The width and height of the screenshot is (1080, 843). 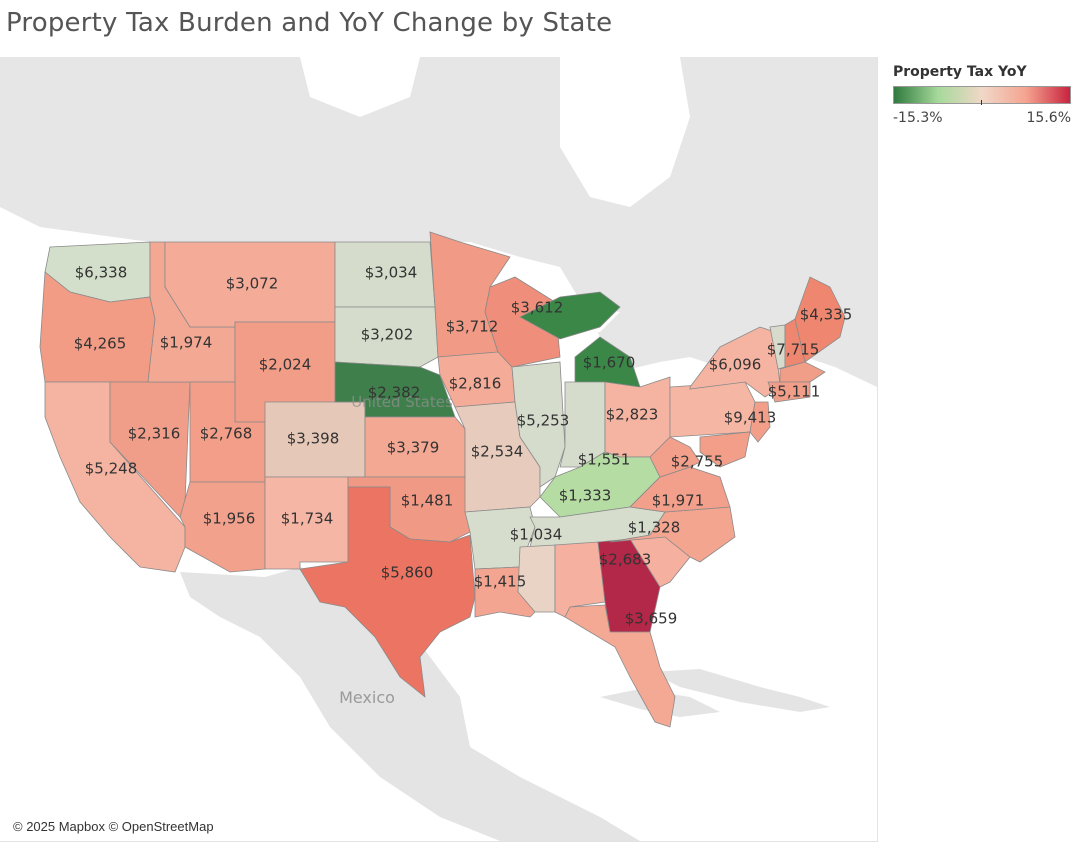 What do you see at coordinates (1048, 118) in the screenshot?
I see `legend-max-label: 15.6%` at bounding box center [1048, 118].